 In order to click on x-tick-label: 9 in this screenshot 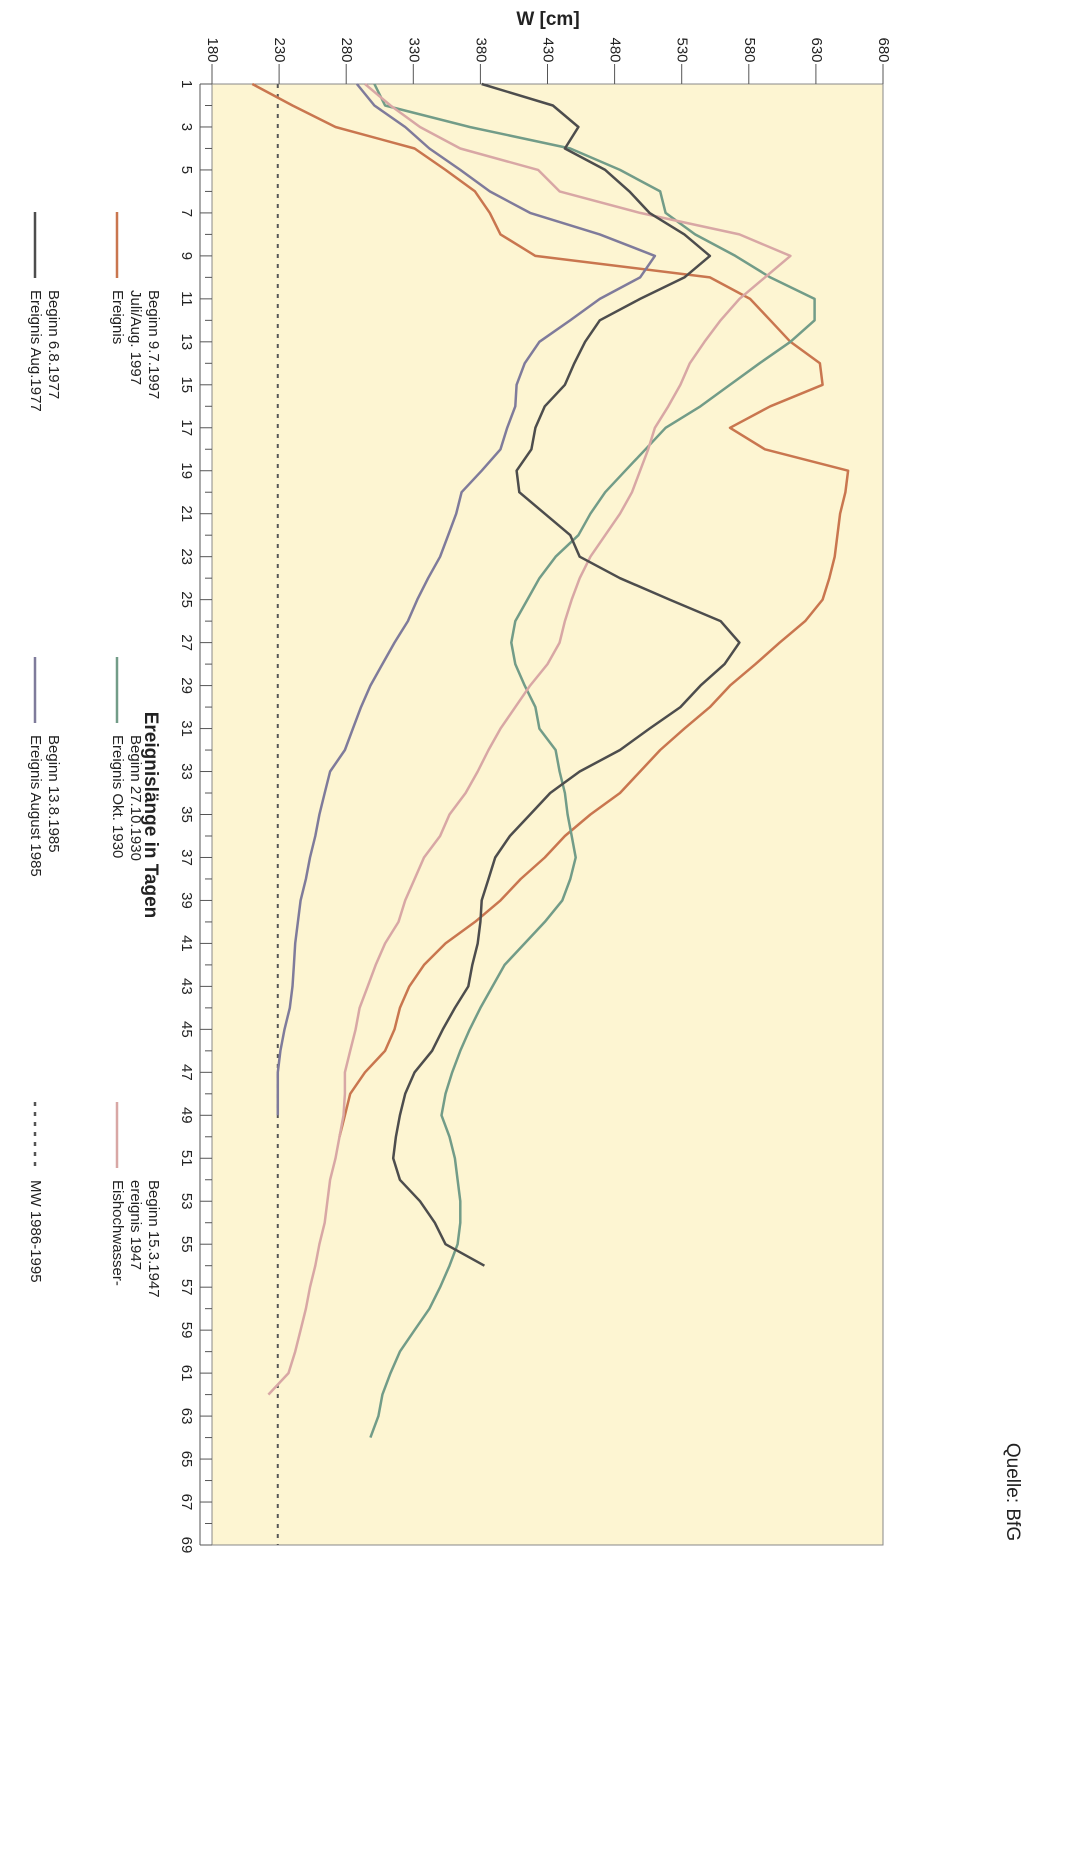, I will do `click(186, 256)`.